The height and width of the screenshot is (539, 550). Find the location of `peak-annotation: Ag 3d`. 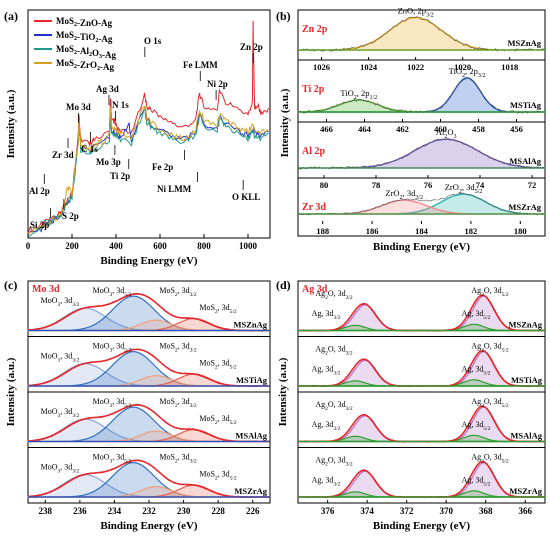

peak-annotation: Ag 3d is located at coordinates (107, 89).